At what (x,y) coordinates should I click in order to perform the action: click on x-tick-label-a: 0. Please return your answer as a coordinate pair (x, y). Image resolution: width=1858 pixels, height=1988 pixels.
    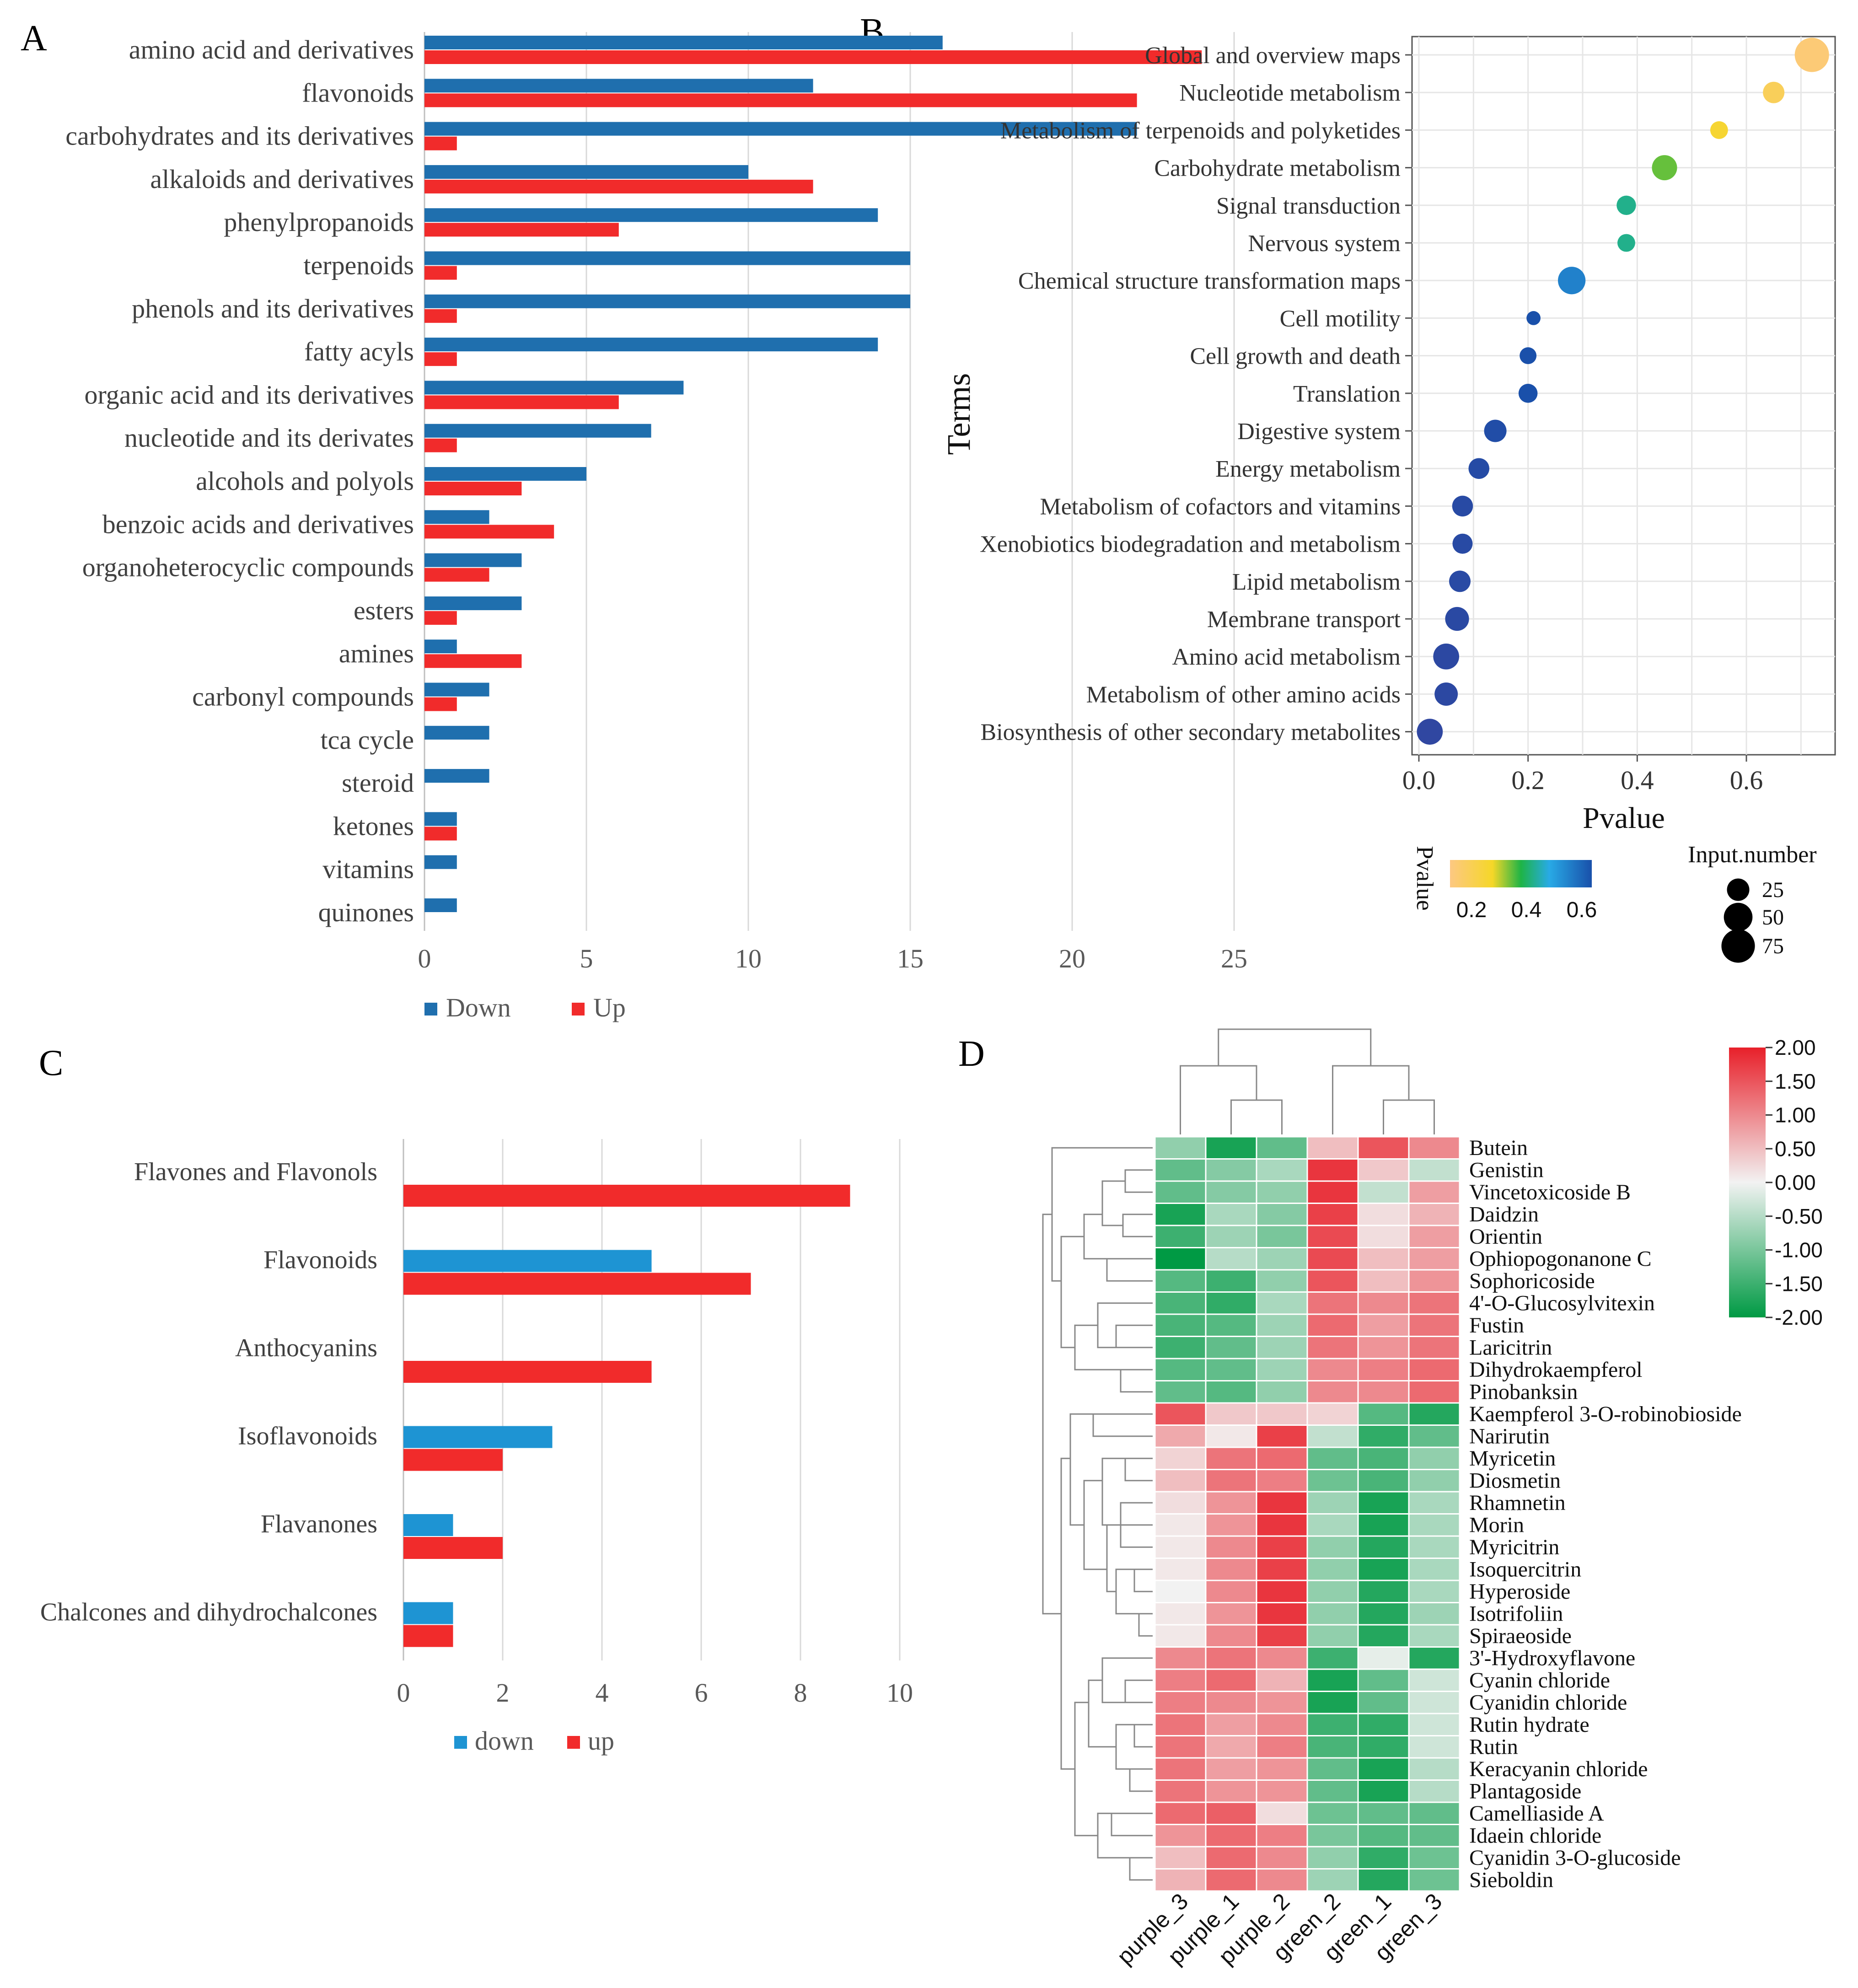
    Looking at the image, I should click on (424, 959).